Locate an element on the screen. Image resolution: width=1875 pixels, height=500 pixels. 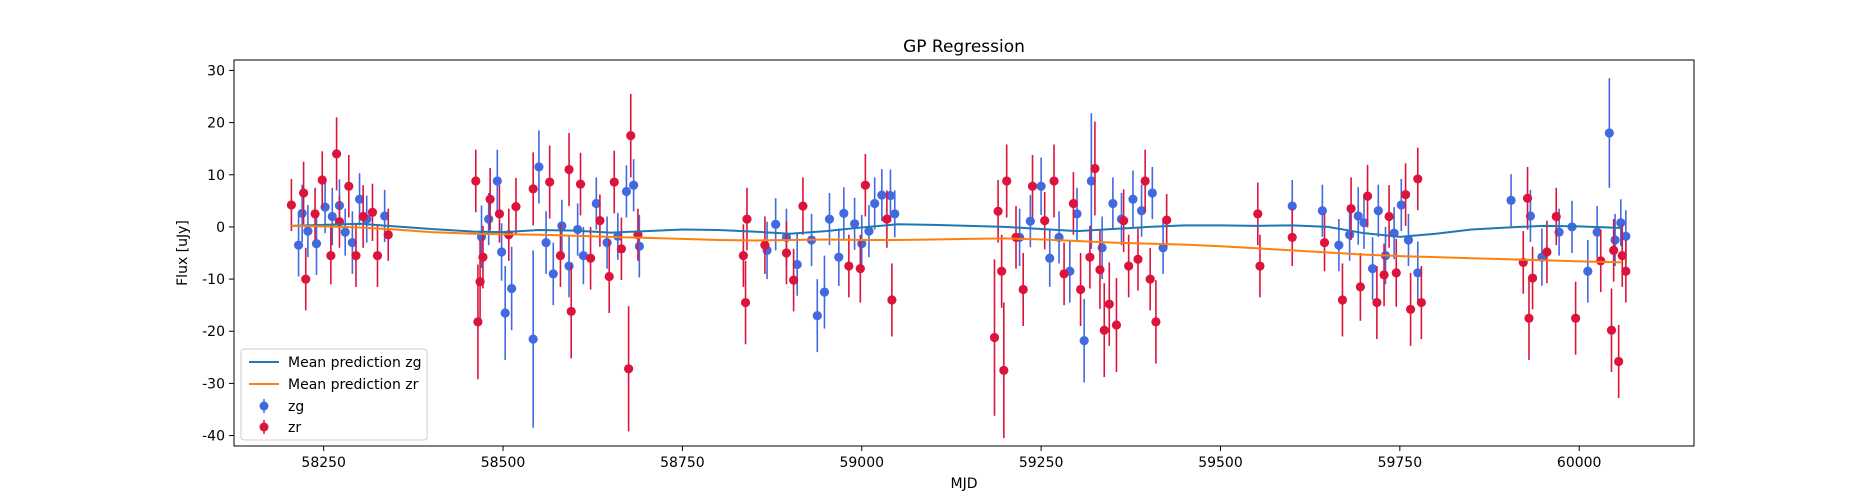
x-tick-label-59500: 59500 is located at coordinates (1220, 463).